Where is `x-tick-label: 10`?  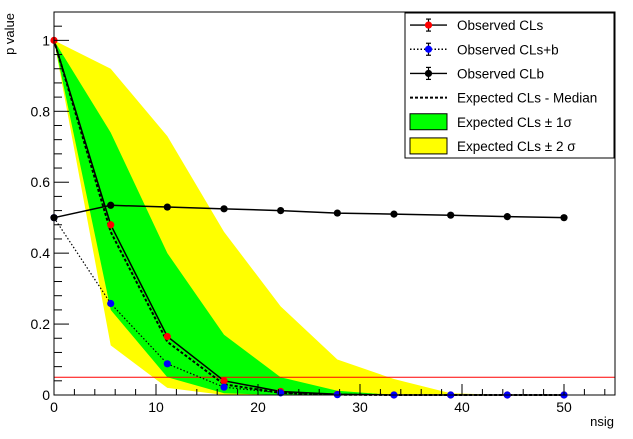
x-tick-label: 10 is located at coordinates (156, 407).